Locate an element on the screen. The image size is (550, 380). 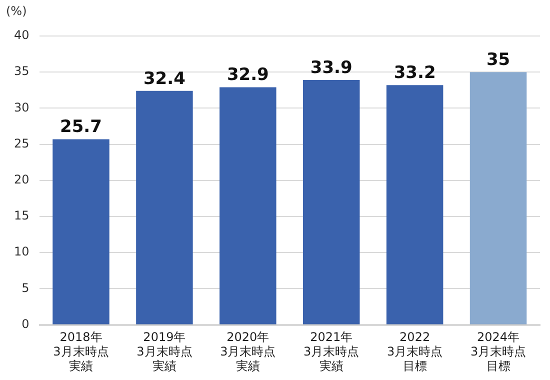
x-tick-label: 2020年 3月末時点実績 is located at coordinates (248, 351).